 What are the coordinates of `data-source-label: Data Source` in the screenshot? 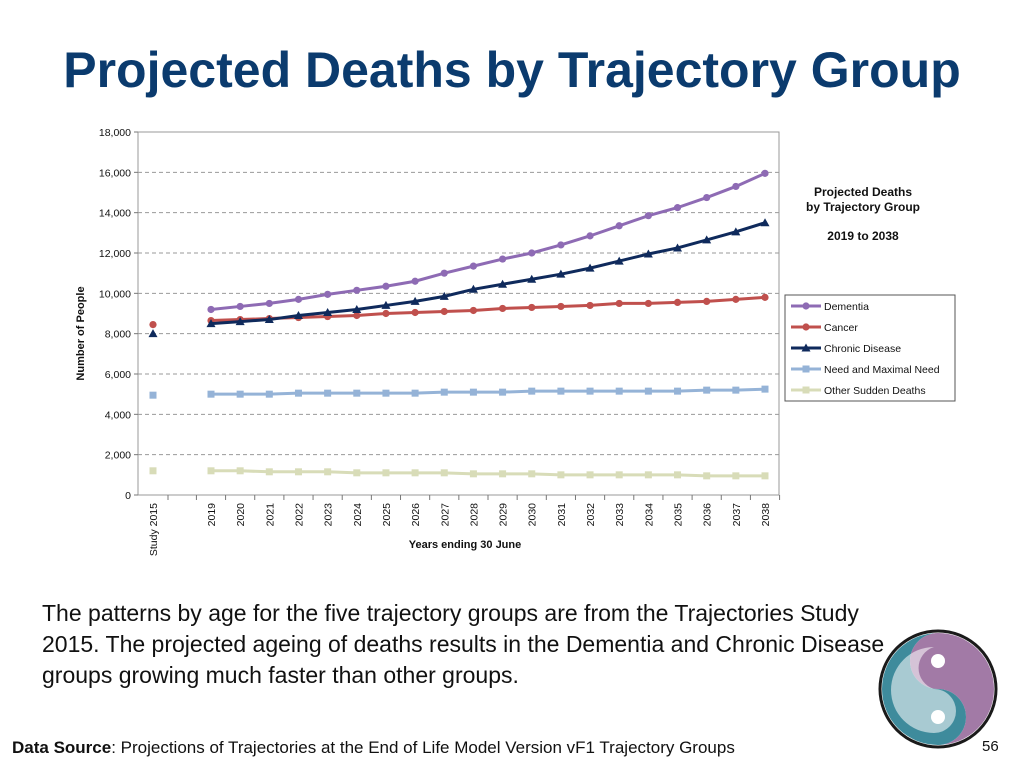 It's located at (62, 747).